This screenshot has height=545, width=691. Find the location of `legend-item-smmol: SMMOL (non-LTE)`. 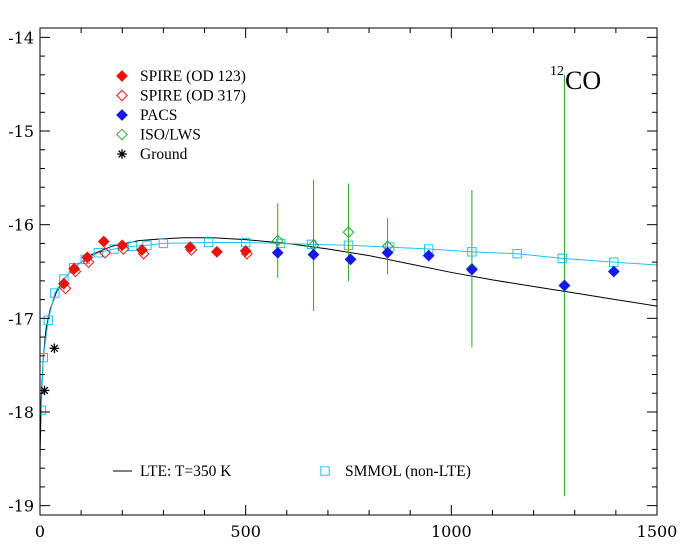

legend-item-smmol: SMMOL (non-LTE) is located at coordinates (395, 471).